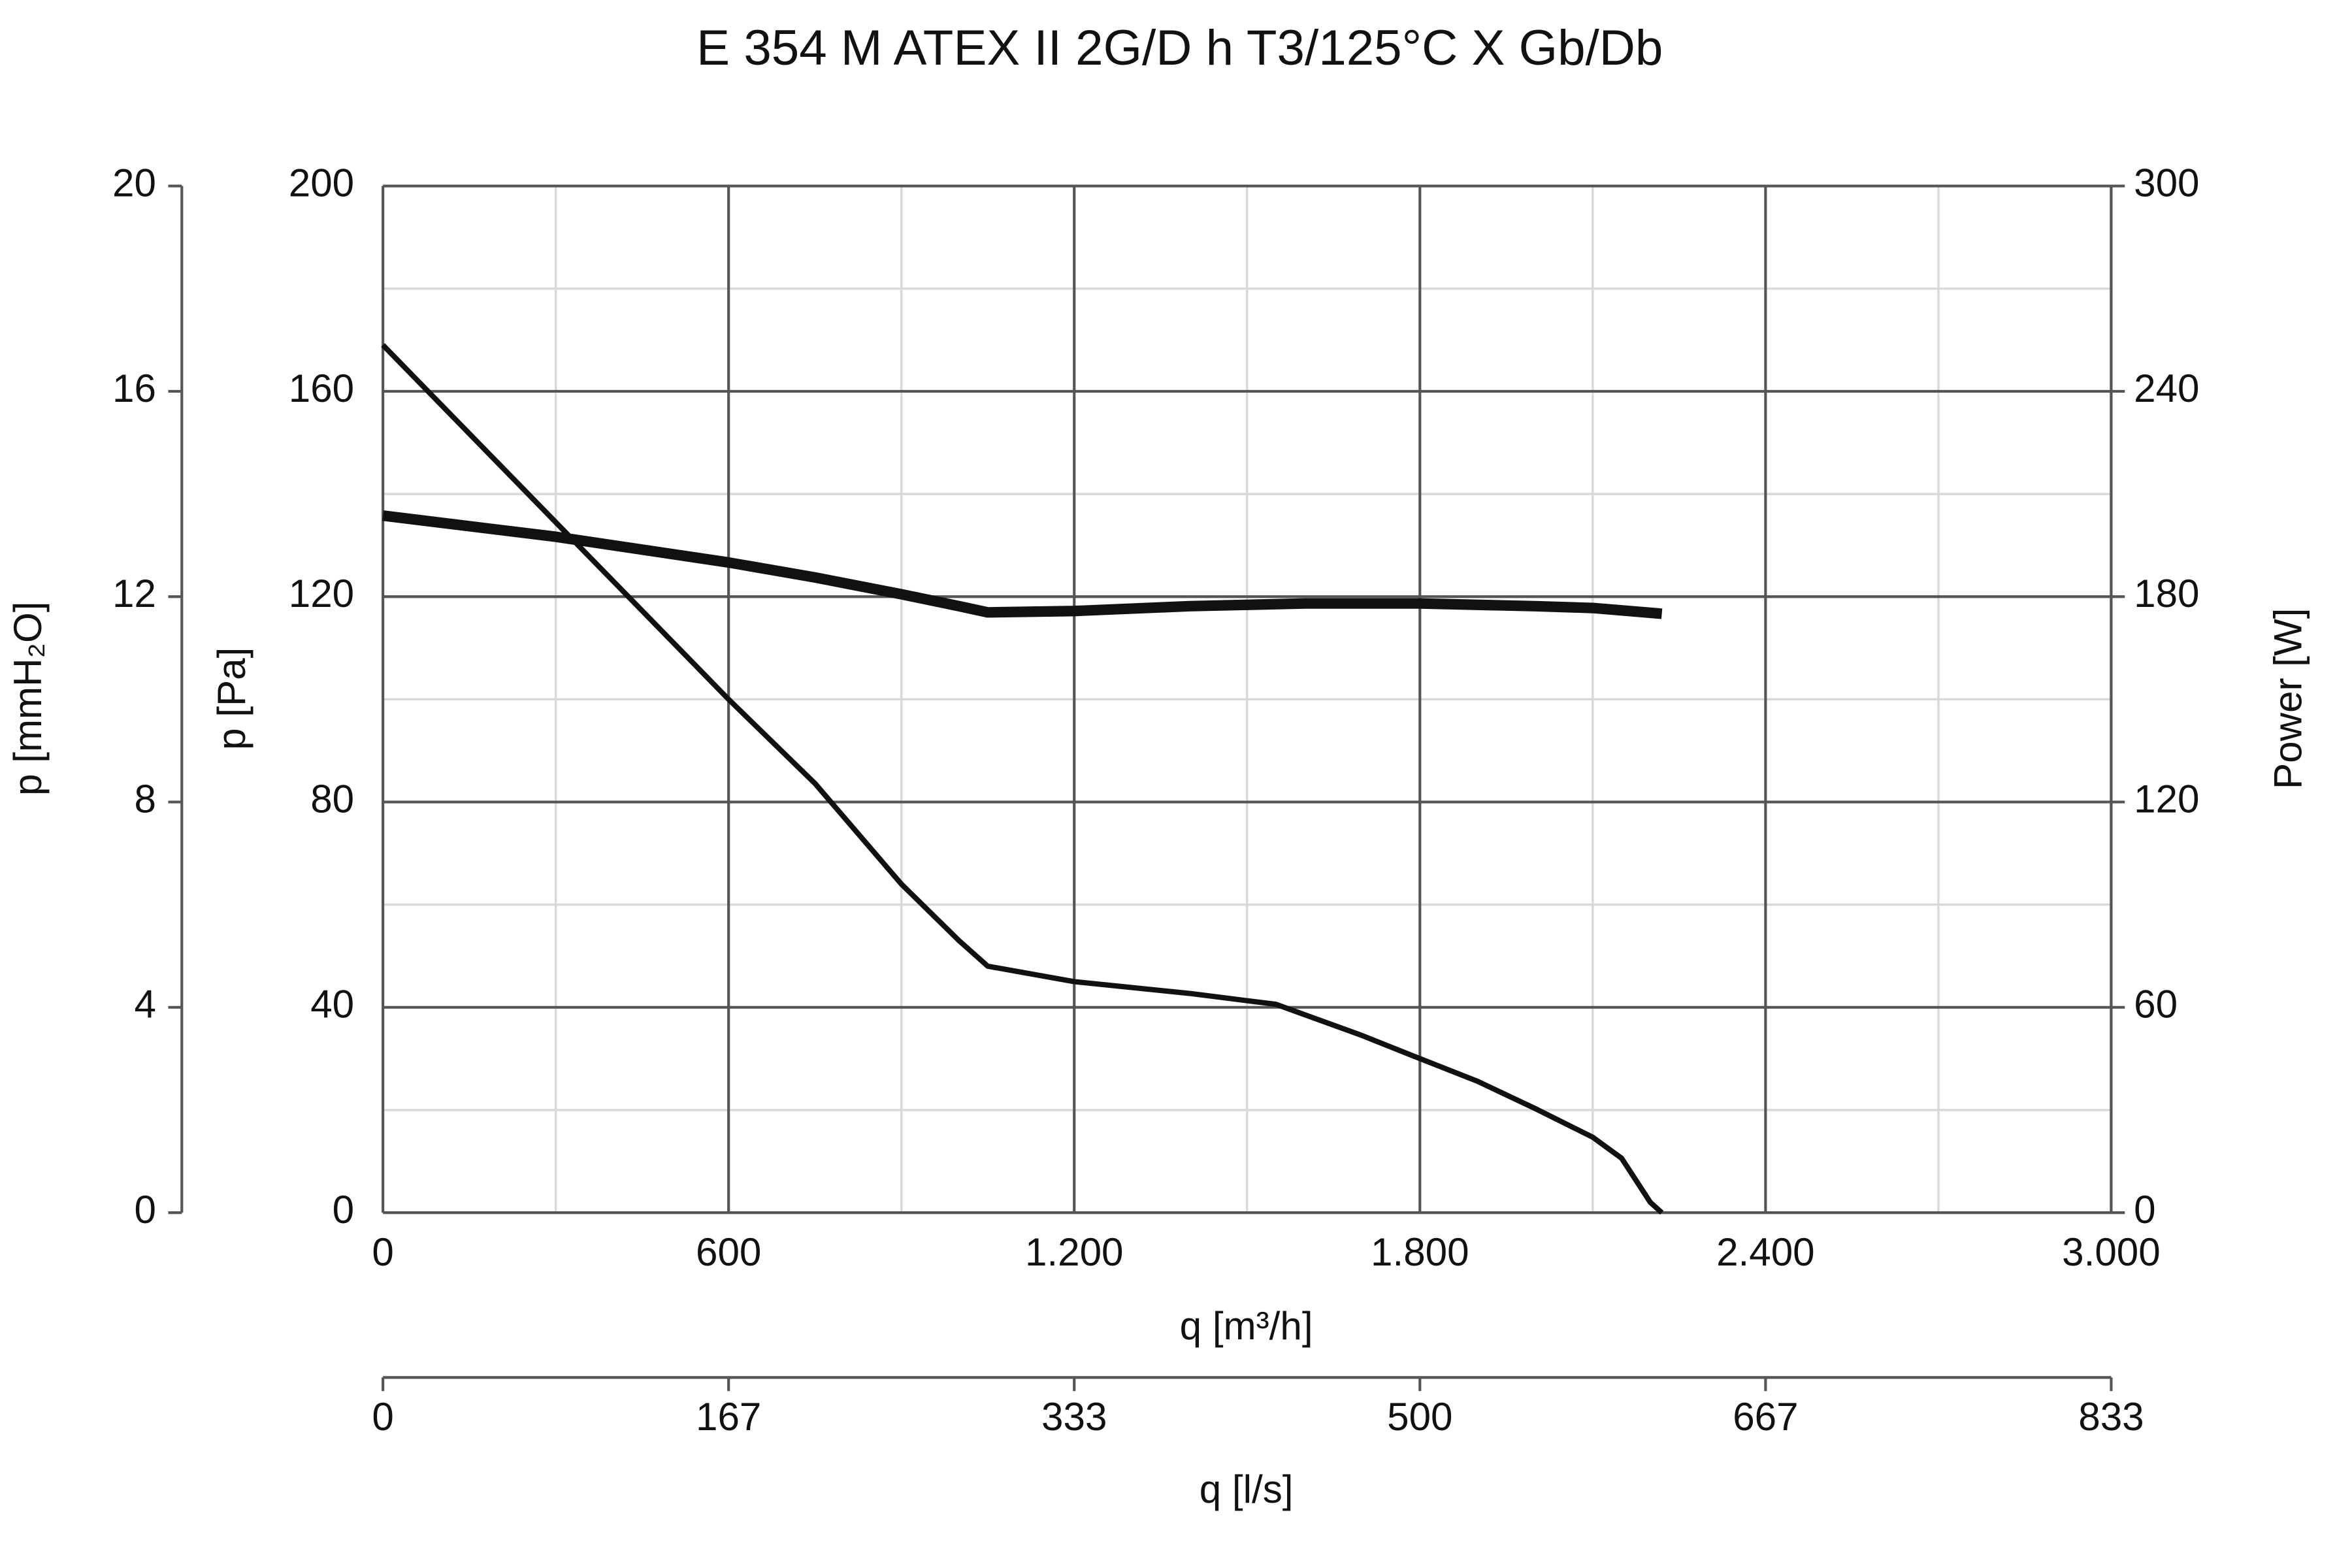 The width and height of the screenshot is (2352, 1568). What do you see at coordinates (1074, 1252) in the screenshot?
I see `x-tick-label: 1.200` at bounding box center [1074, 1252].